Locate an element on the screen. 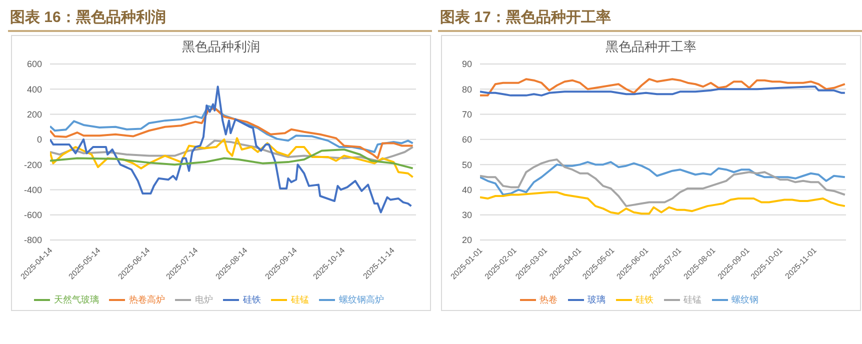 The height and width of the screenshot is (344, 862). y-tick-label: 20 is located at coordinates (467, 240).